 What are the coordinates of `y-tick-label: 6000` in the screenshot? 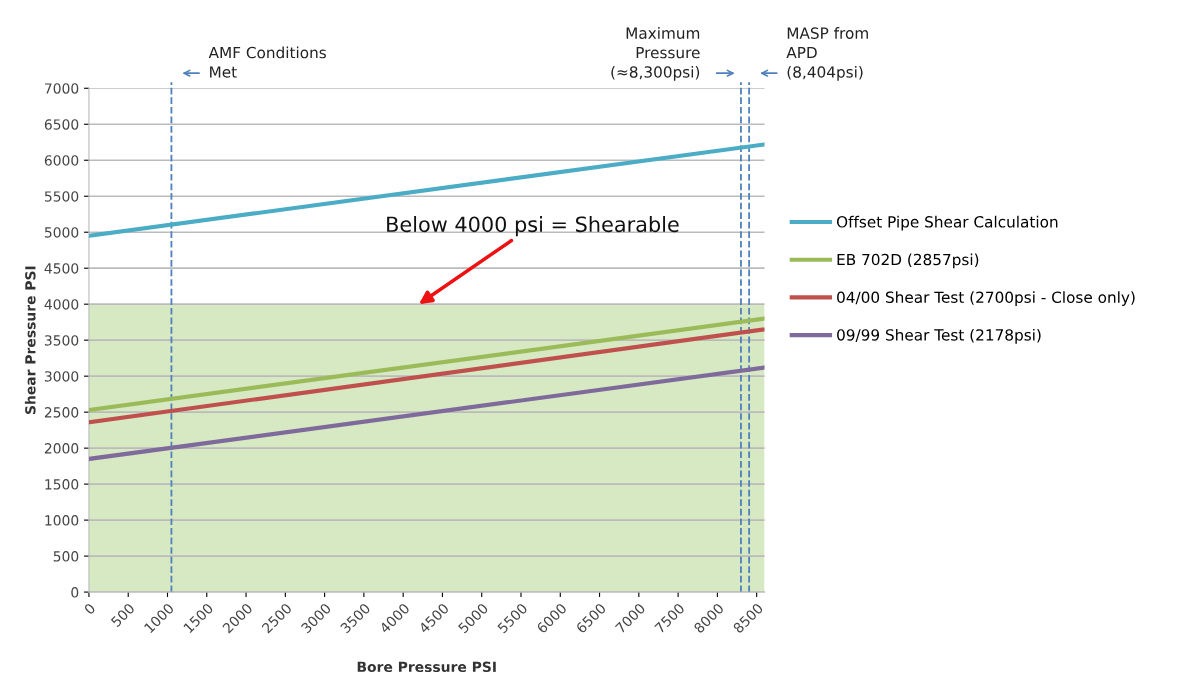 It's located at (61, 160).